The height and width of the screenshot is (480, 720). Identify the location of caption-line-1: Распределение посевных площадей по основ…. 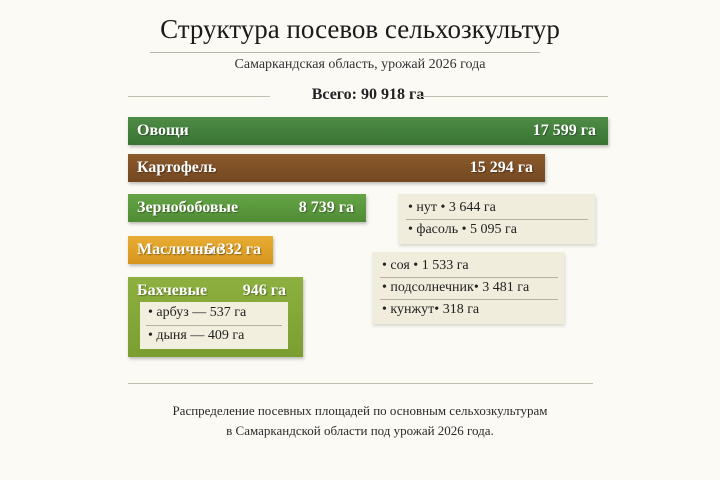
(360, 410).